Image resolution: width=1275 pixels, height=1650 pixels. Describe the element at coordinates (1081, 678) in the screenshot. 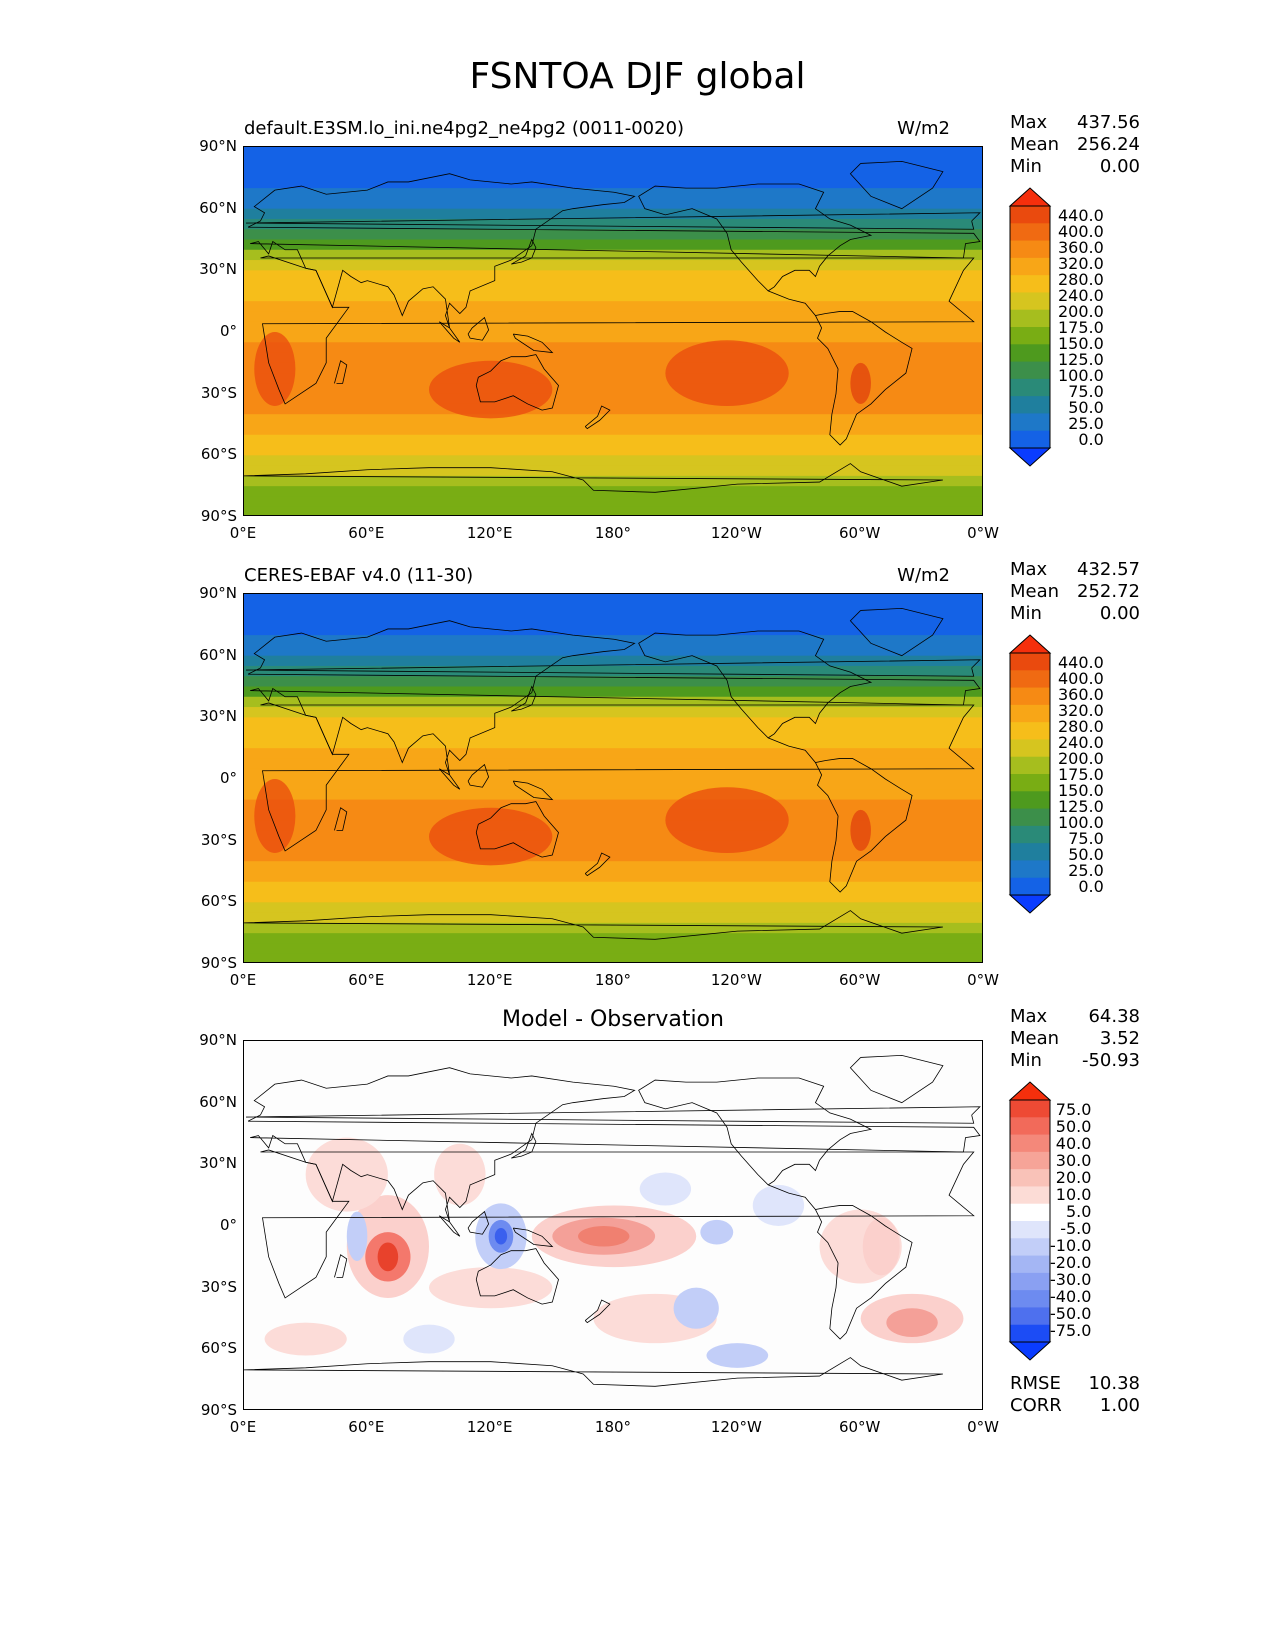

I see `colorbar-tick-label: 400.0` at that location.